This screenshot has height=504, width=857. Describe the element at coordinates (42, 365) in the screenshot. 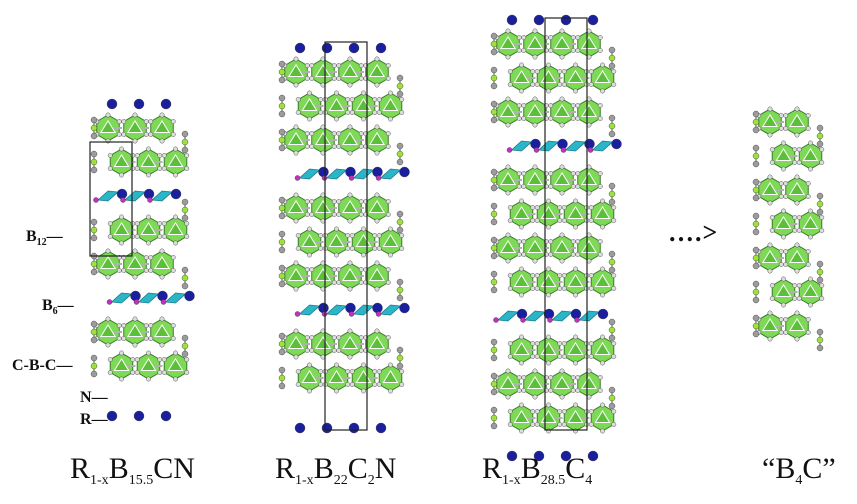

I see `label-cbc: C-B-C—` at that location.